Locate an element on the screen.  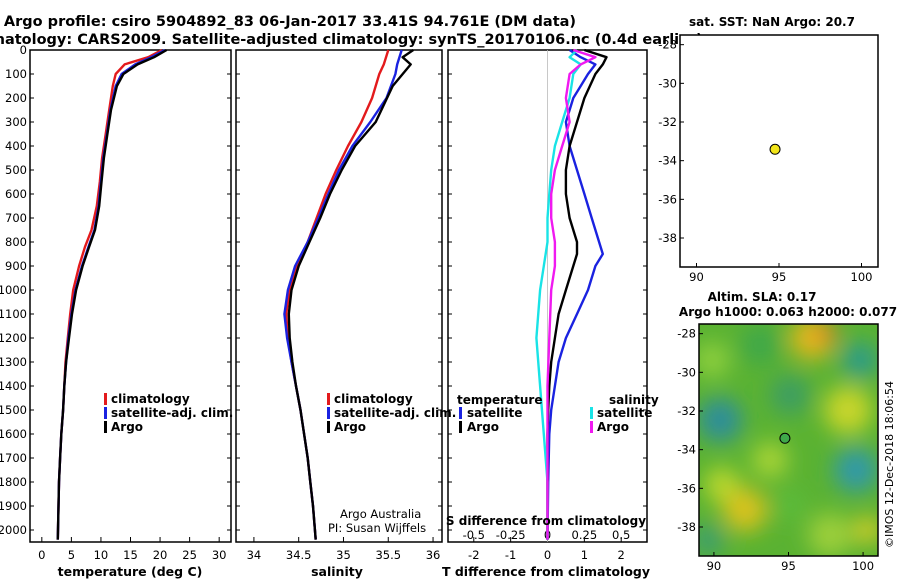
depth-tick-label: 1600 is located at coordinates (13, 434).